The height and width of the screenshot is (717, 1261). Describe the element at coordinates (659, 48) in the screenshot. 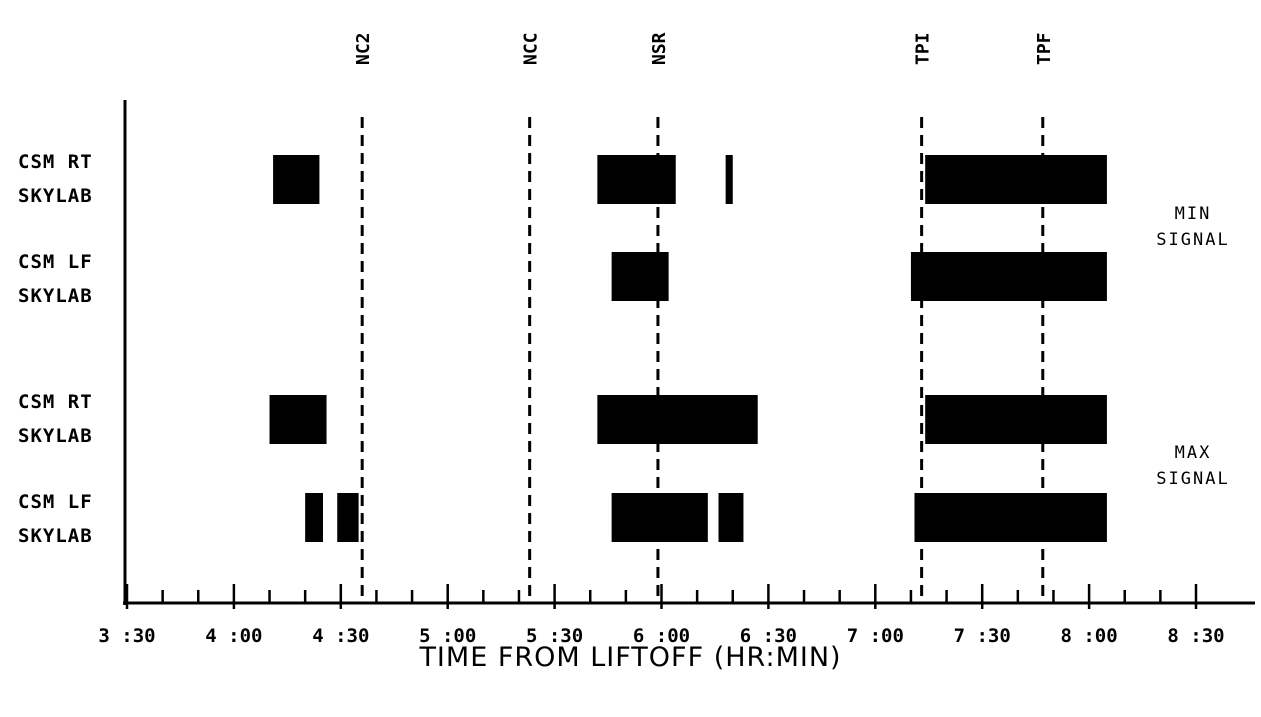

I see `event-label: NSR` at that location.